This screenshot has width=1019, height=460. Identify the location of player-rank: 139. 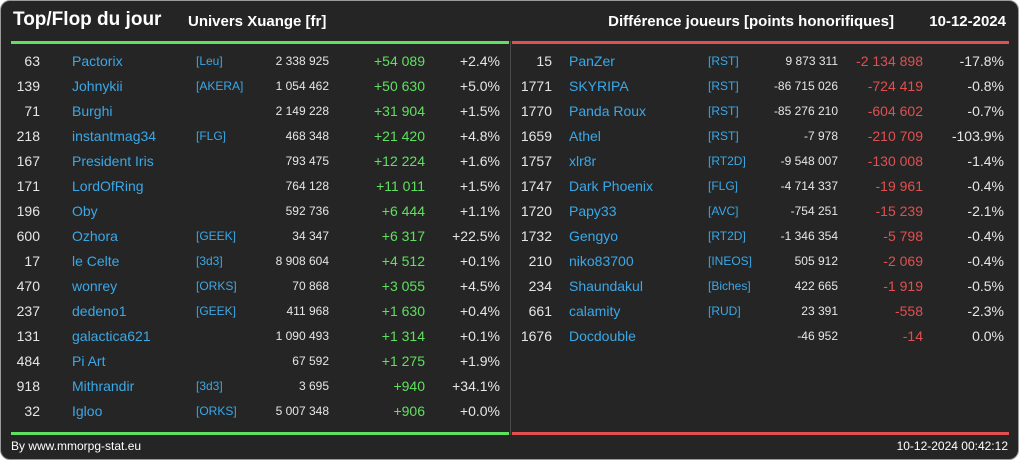
(28, 86).